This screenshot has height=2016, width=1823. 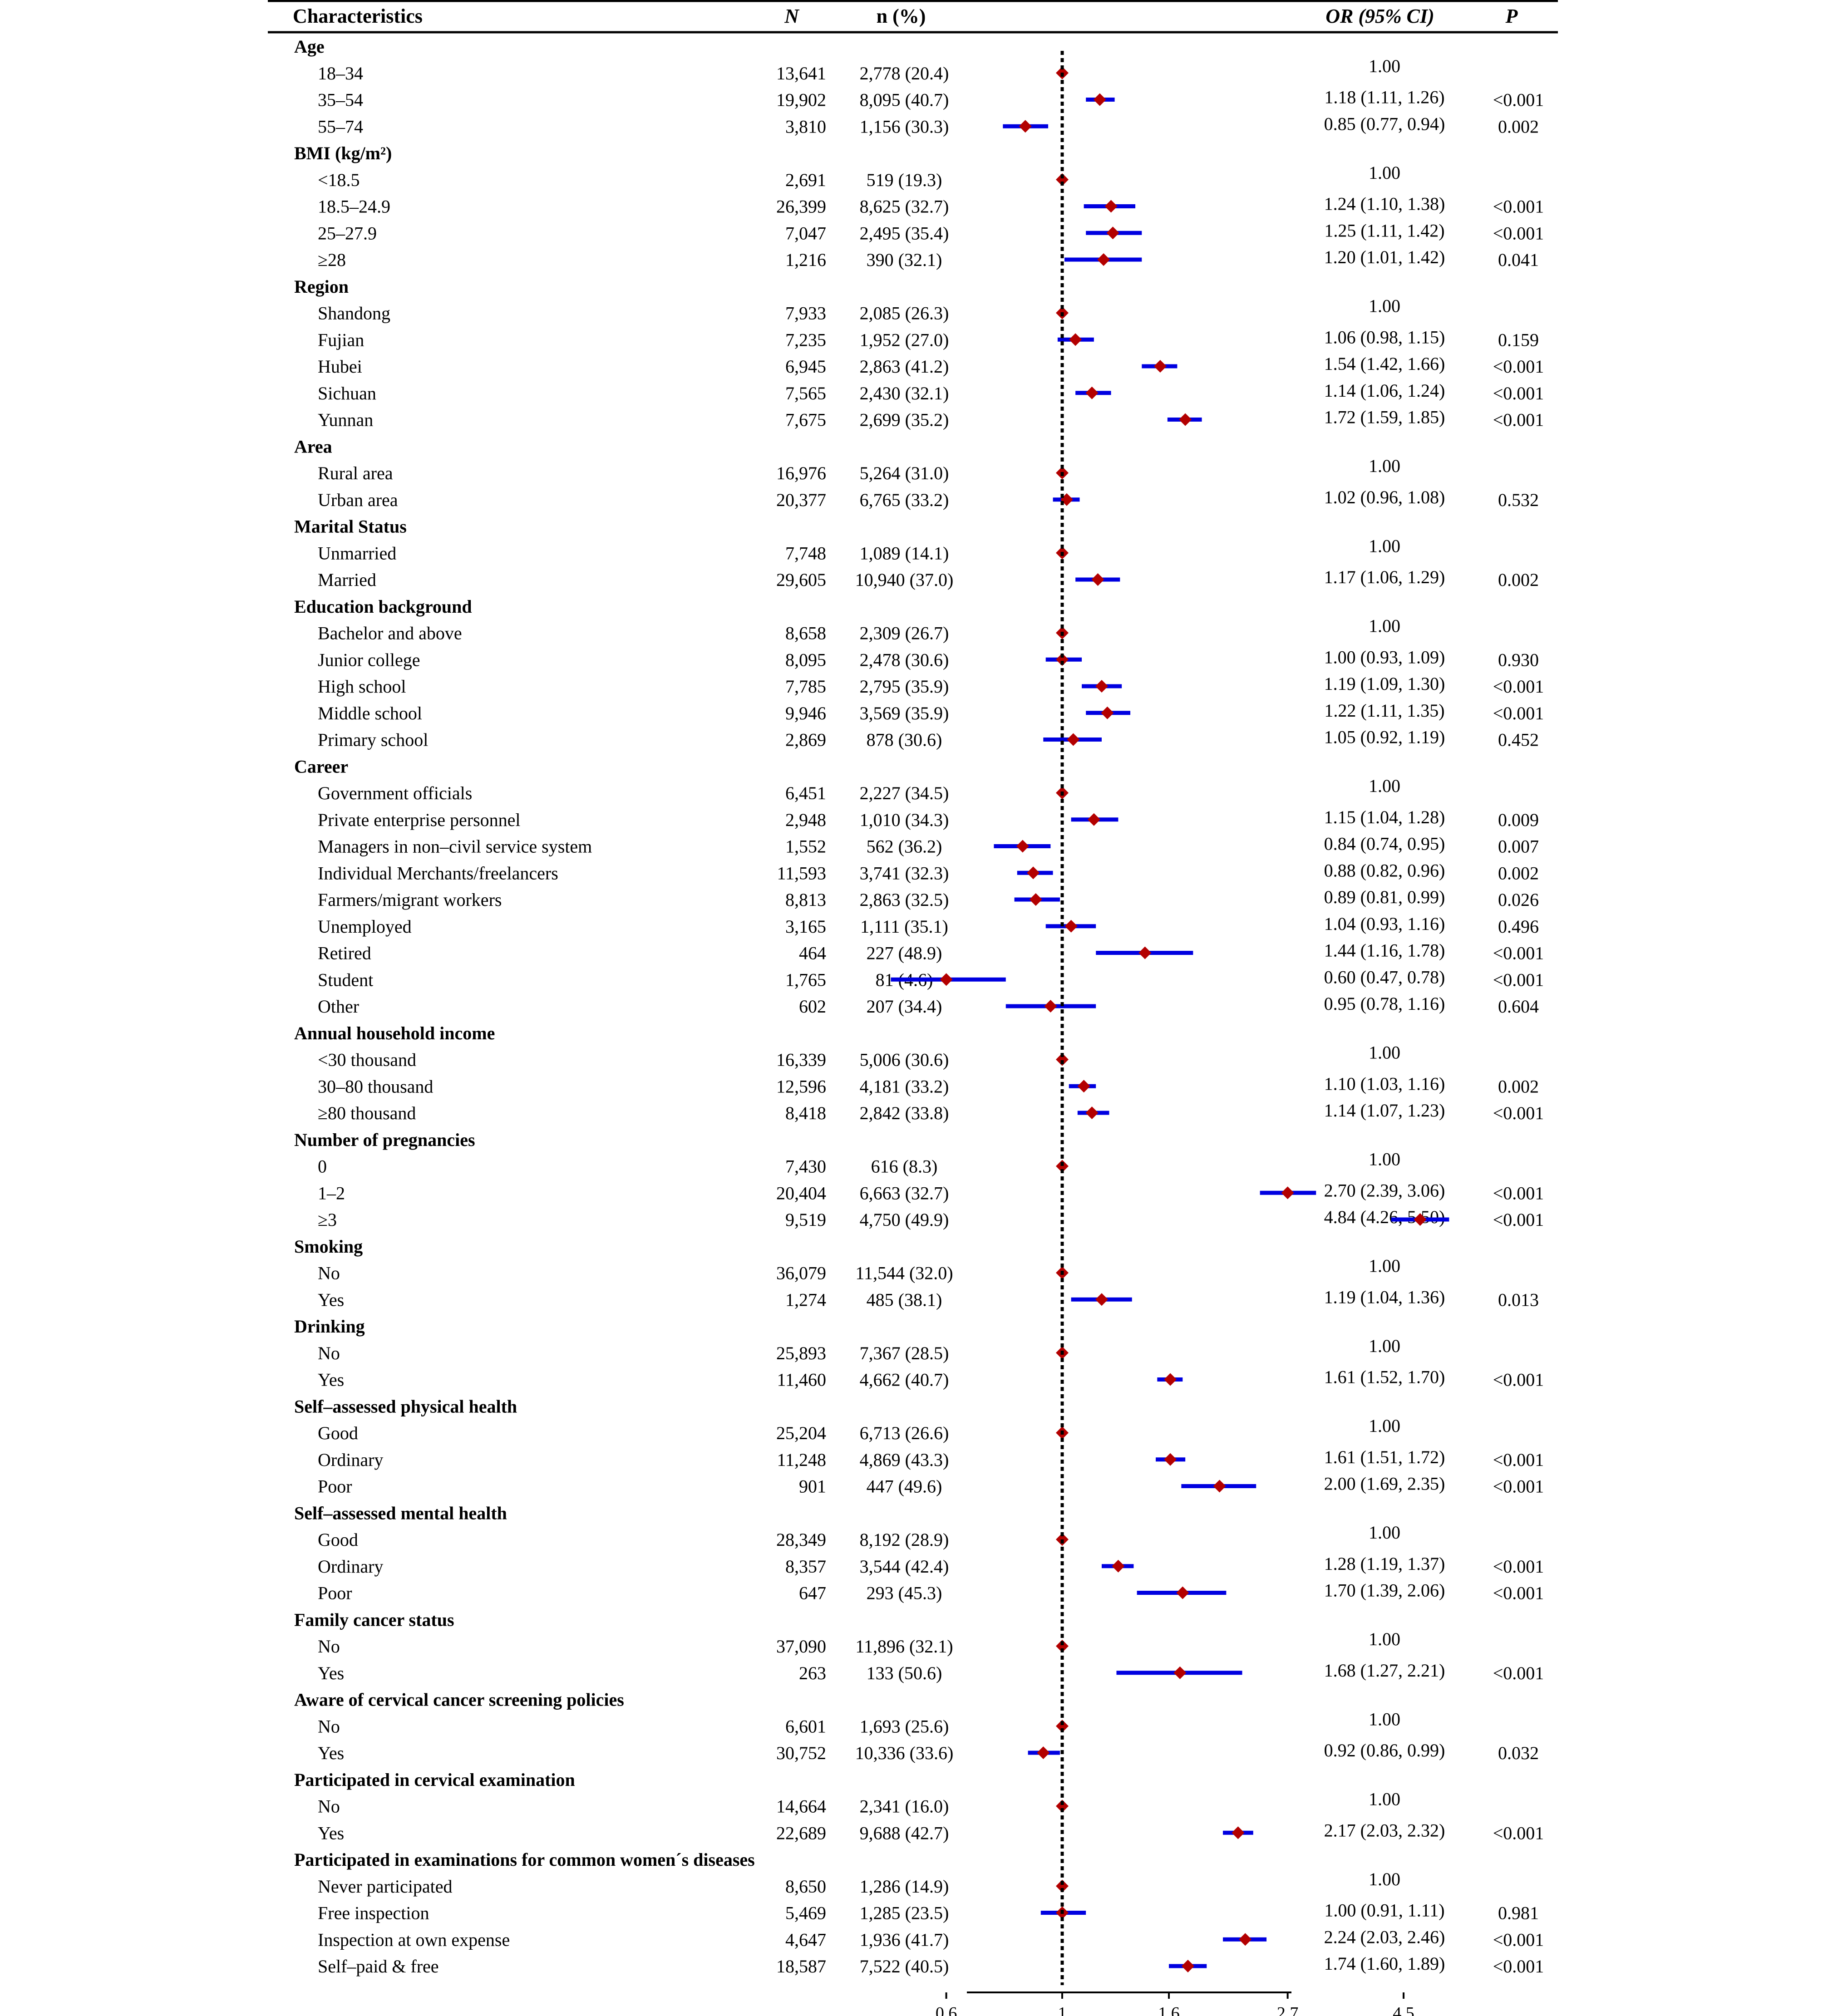 I want to click on row-N: 11,248, so click(x=801, y=1460).